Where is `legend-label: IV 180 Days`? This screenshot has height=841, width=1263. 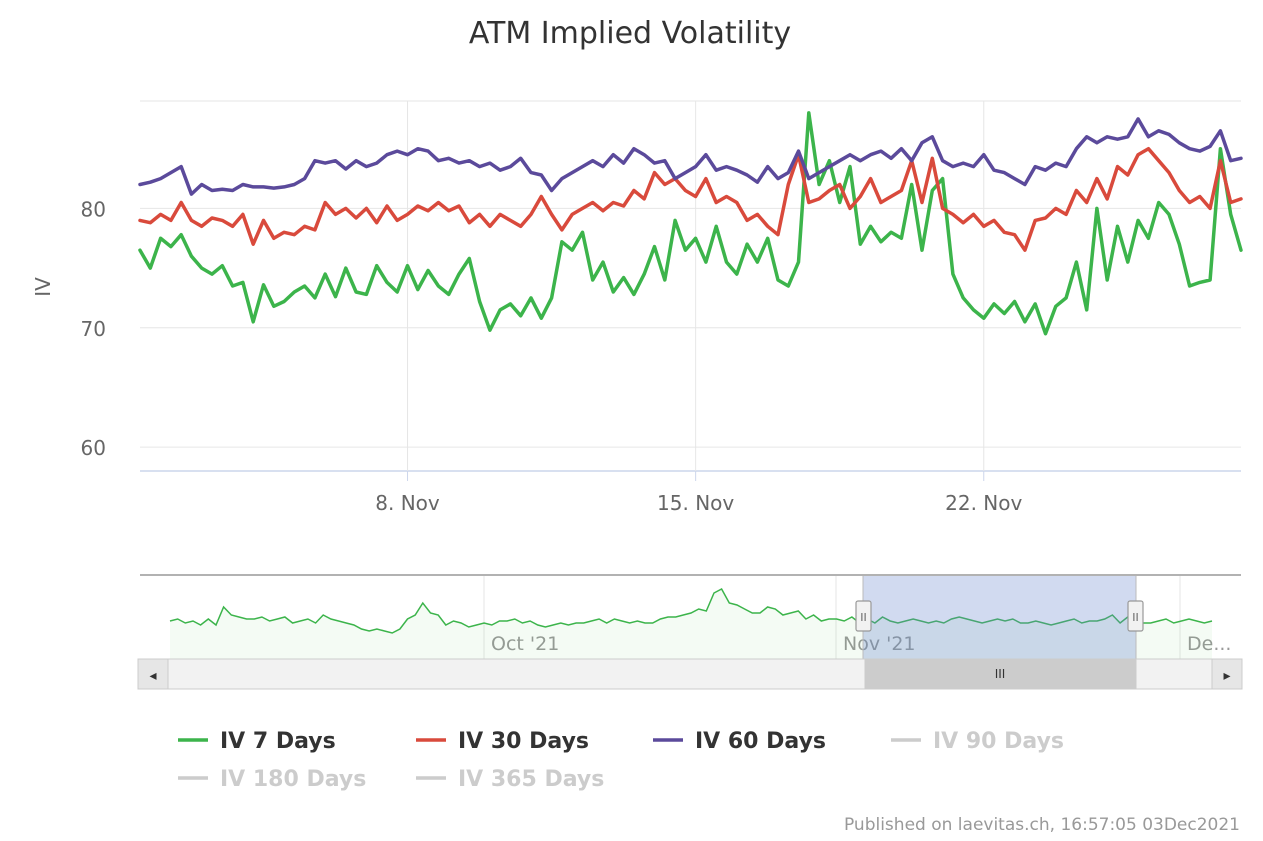 legend-label: IV 180 Days is located at coordinates (293, 779).